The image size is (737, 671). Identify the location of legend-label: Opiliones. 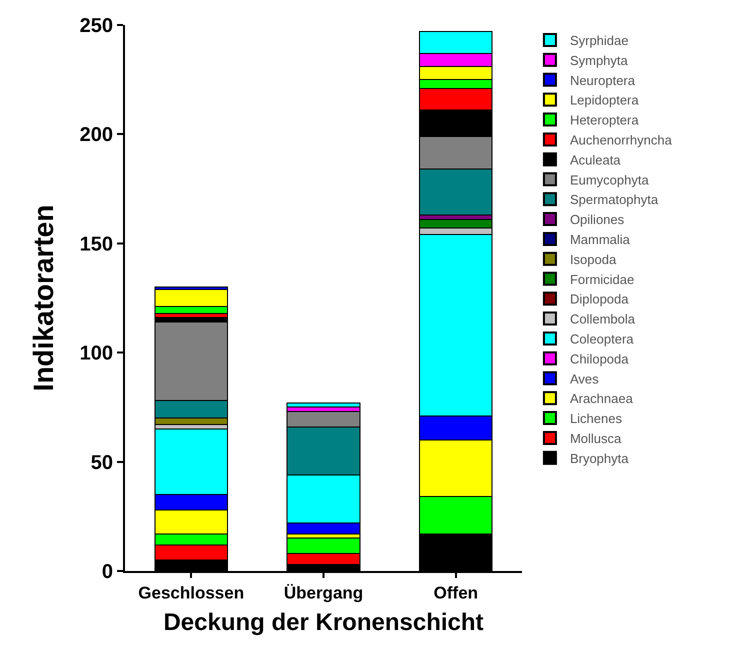
(597, 220).